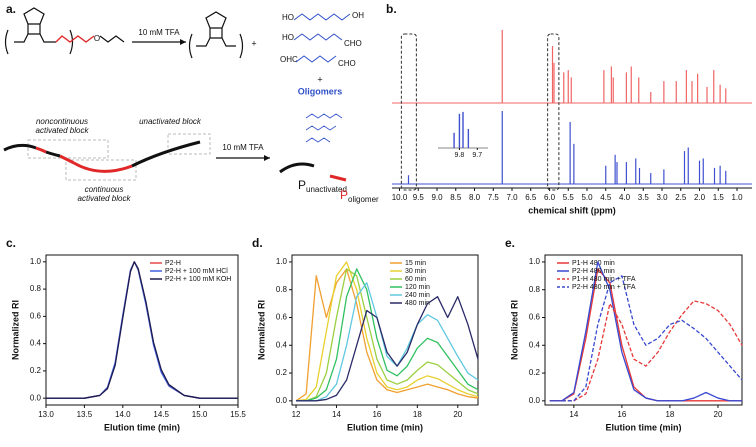 The width and height of the screenshot is (756, 447). What do you see at coordinates (196, 271) in the screenshot?
I see `legend-label: P2-H + 100 mM HCl` at bounding box center [196, 271].